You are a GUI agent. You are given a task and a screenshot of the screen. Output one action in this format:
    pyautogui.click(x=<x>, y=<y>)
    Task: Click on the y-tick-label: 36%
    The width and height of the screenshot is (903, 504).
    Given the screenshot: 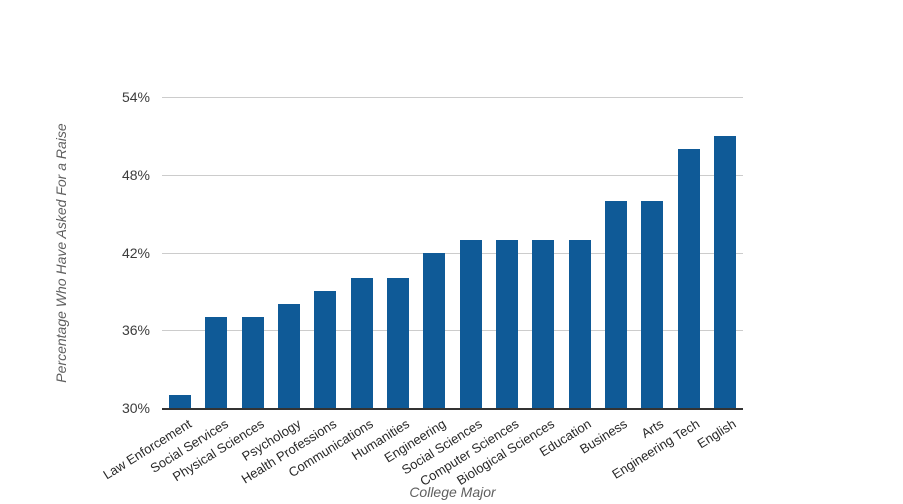 What is the action you would take?
    pyautogui.click(x=135, y=330)
    